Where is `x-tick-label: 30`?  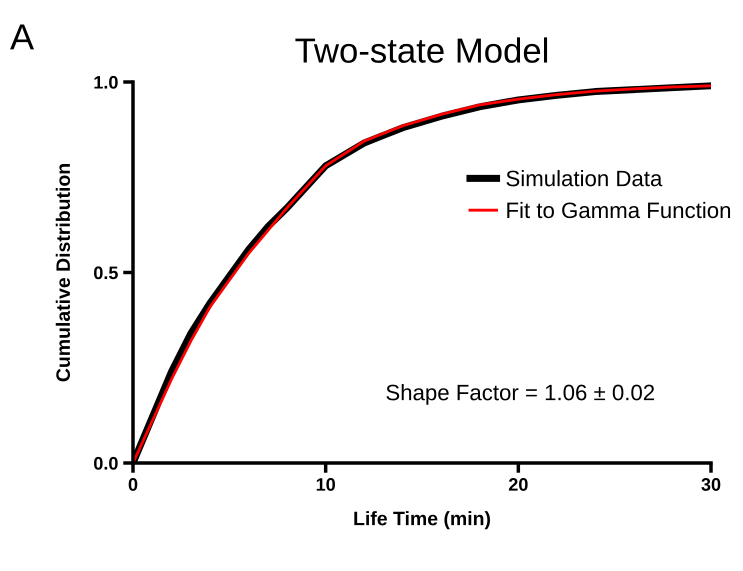
x-tick-label: 30 is located at coordinates (710, 484).